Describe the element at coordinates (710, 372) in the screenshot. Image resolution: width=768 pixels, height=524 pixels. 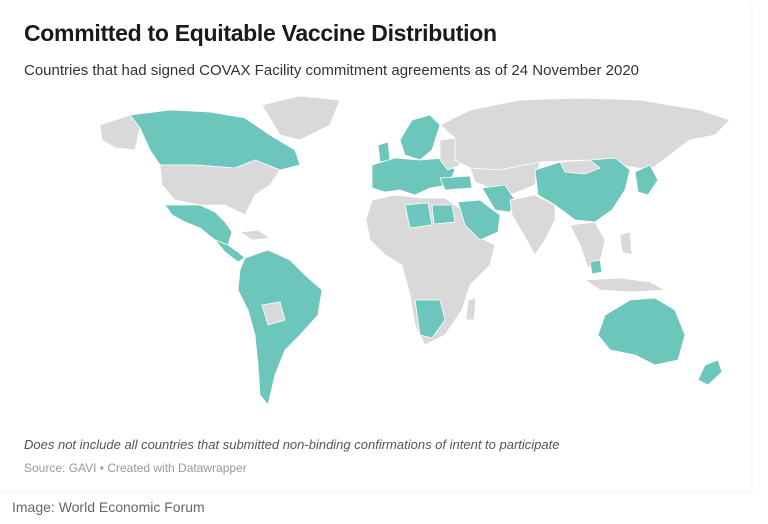
I see `new-zealand` at that location.